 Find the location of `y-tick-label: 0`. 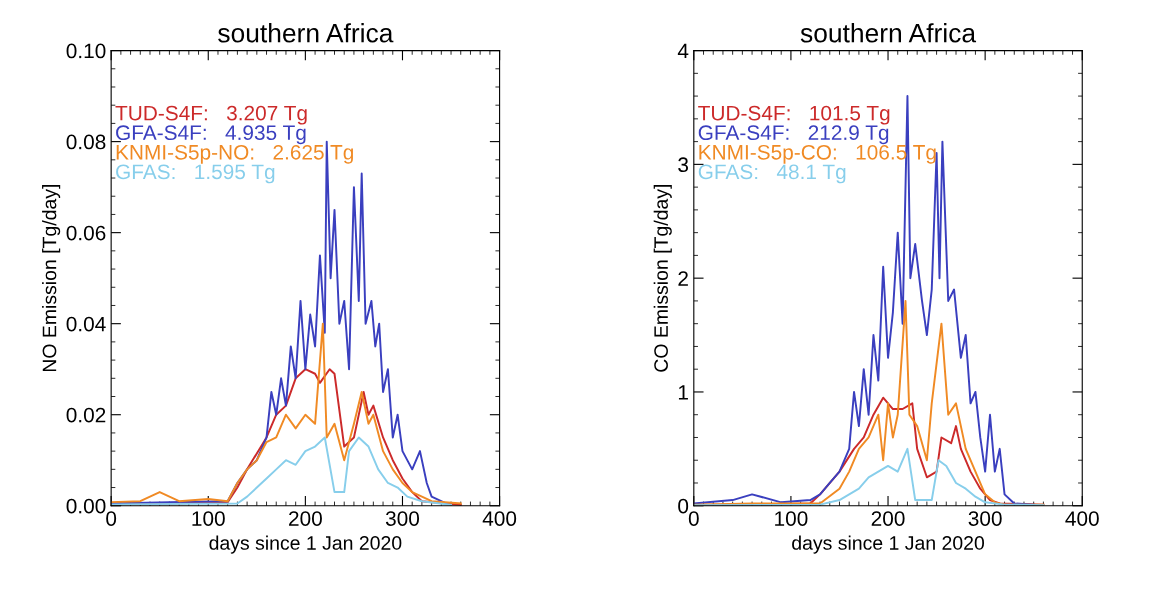

y-tick-label: 0 is located at coordinates (683, 506).